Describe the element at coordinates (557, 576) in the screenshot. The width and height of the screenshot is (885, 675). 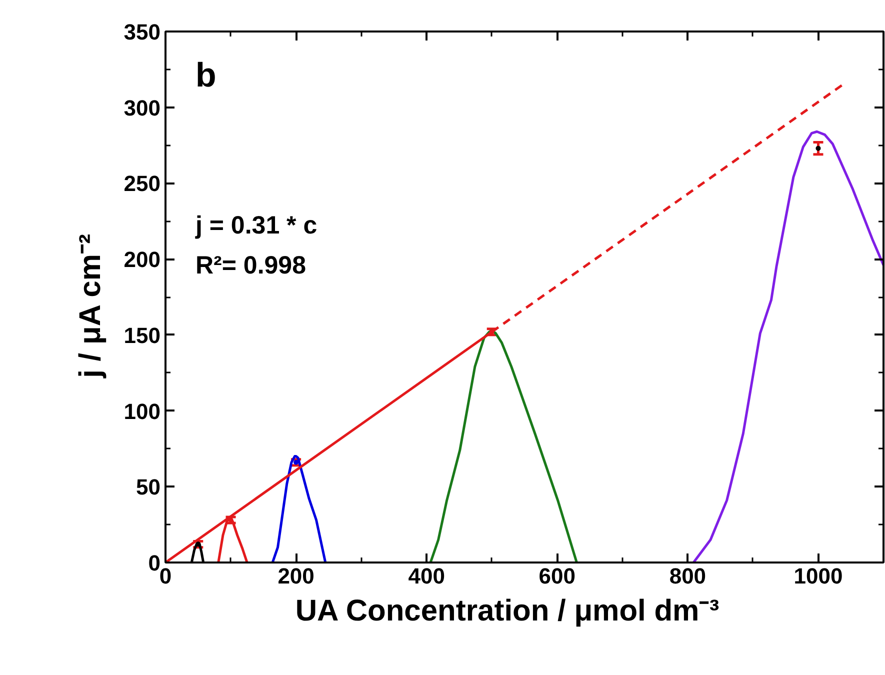
I see `x-tick-label: 600` at that location.